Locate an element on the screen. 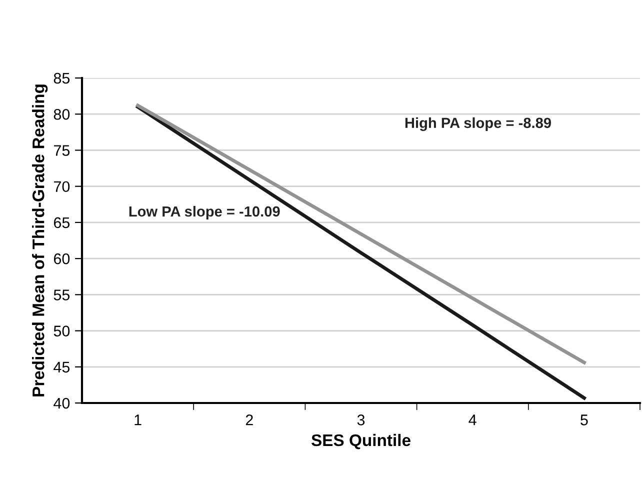 The width and height of the screenshot is (642, 492). x-tick-label: 4 is located at coordinates (472, 420).